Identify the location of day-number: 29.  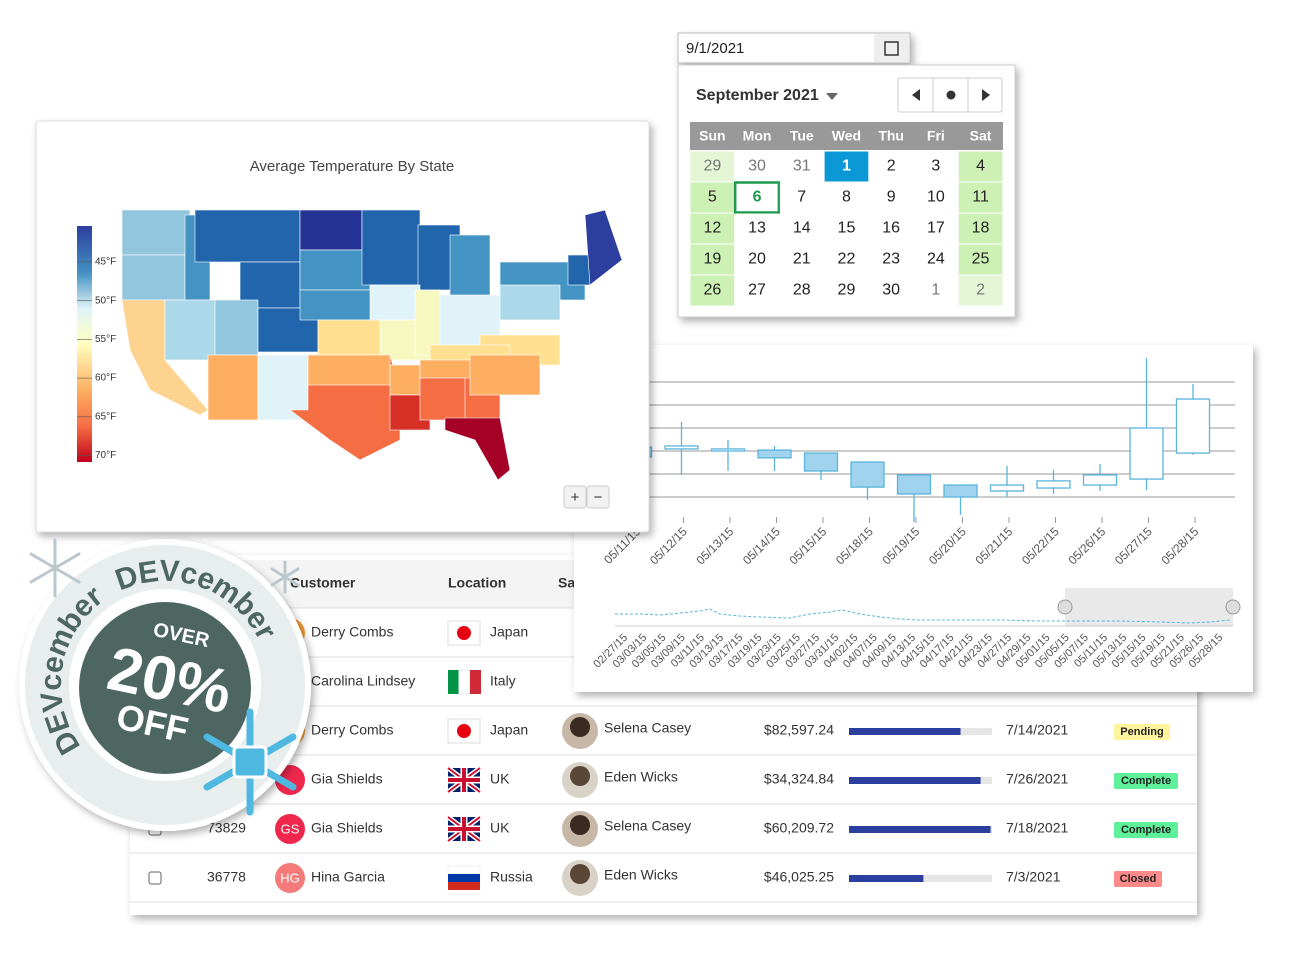
(712, 166).